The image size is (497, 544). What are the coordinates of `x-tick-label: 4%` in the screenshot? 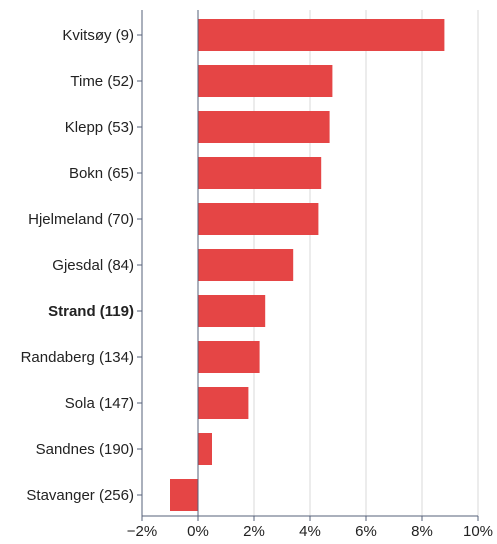 It's located at (310, 531).